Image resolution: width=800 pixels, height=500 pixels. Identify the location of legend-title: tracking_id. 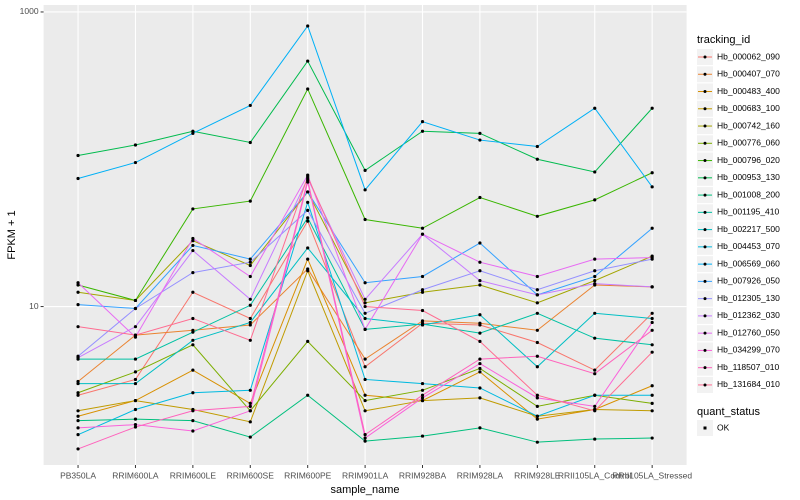
(723, 40).